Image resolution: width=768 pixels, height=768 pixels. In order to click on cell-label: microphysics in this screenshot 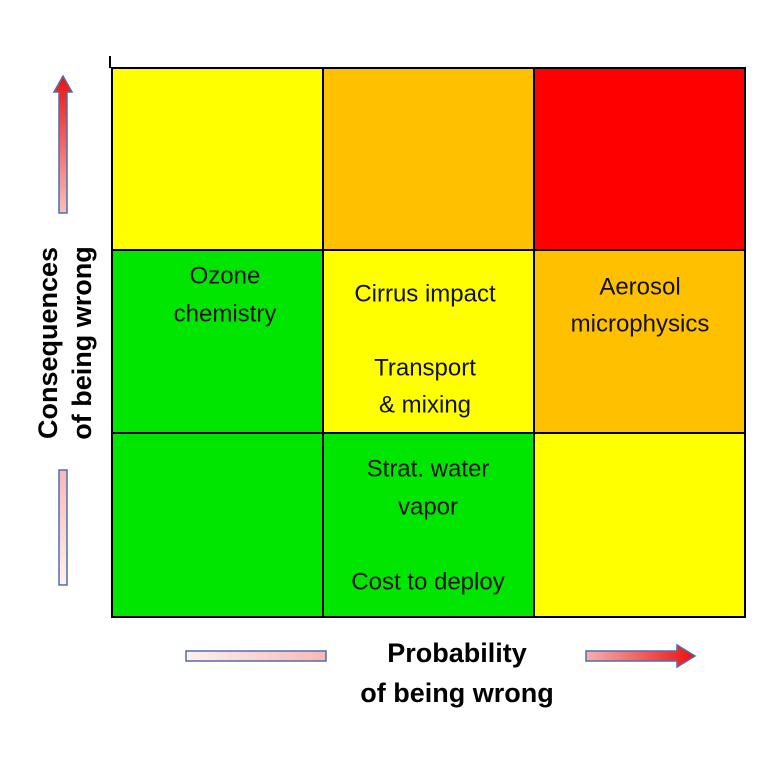, I will do `click(640, 323)`.